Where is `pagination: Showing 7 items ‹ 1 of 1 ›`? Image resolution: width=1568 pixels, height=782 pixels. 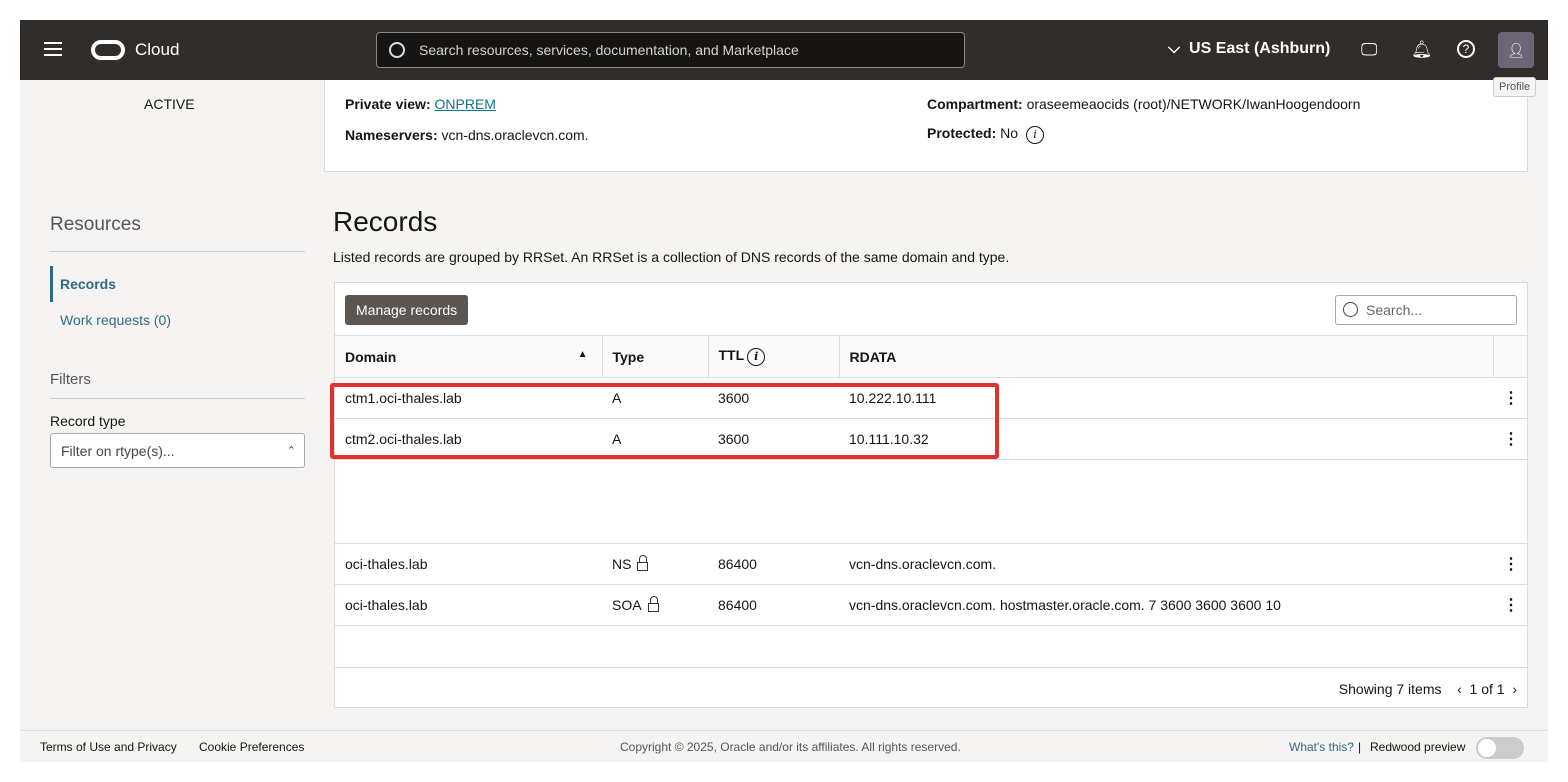 pagination: Showing 7 items ‹ 1 of 1 › is located at coordinates (1428, 689).